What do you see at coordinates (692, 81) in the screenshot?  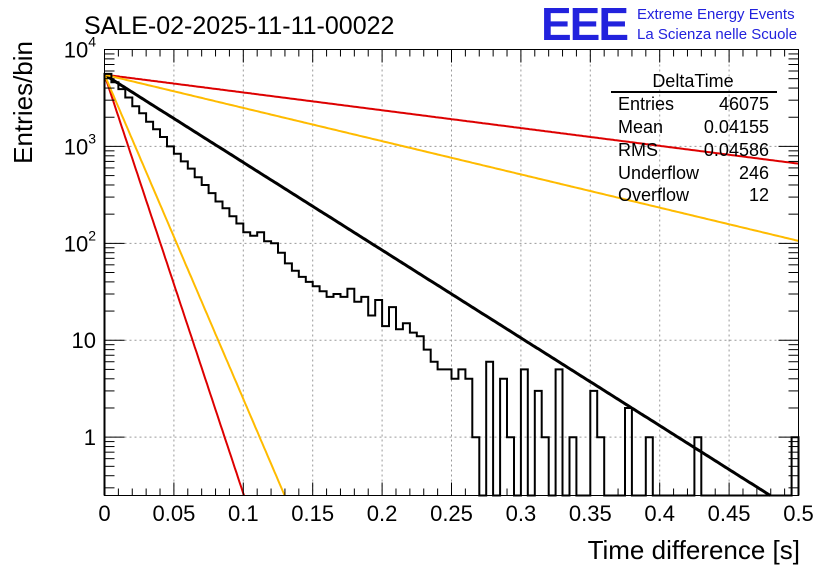 I see `stats-title: DeltaTime` at bounding box center [692, 81].